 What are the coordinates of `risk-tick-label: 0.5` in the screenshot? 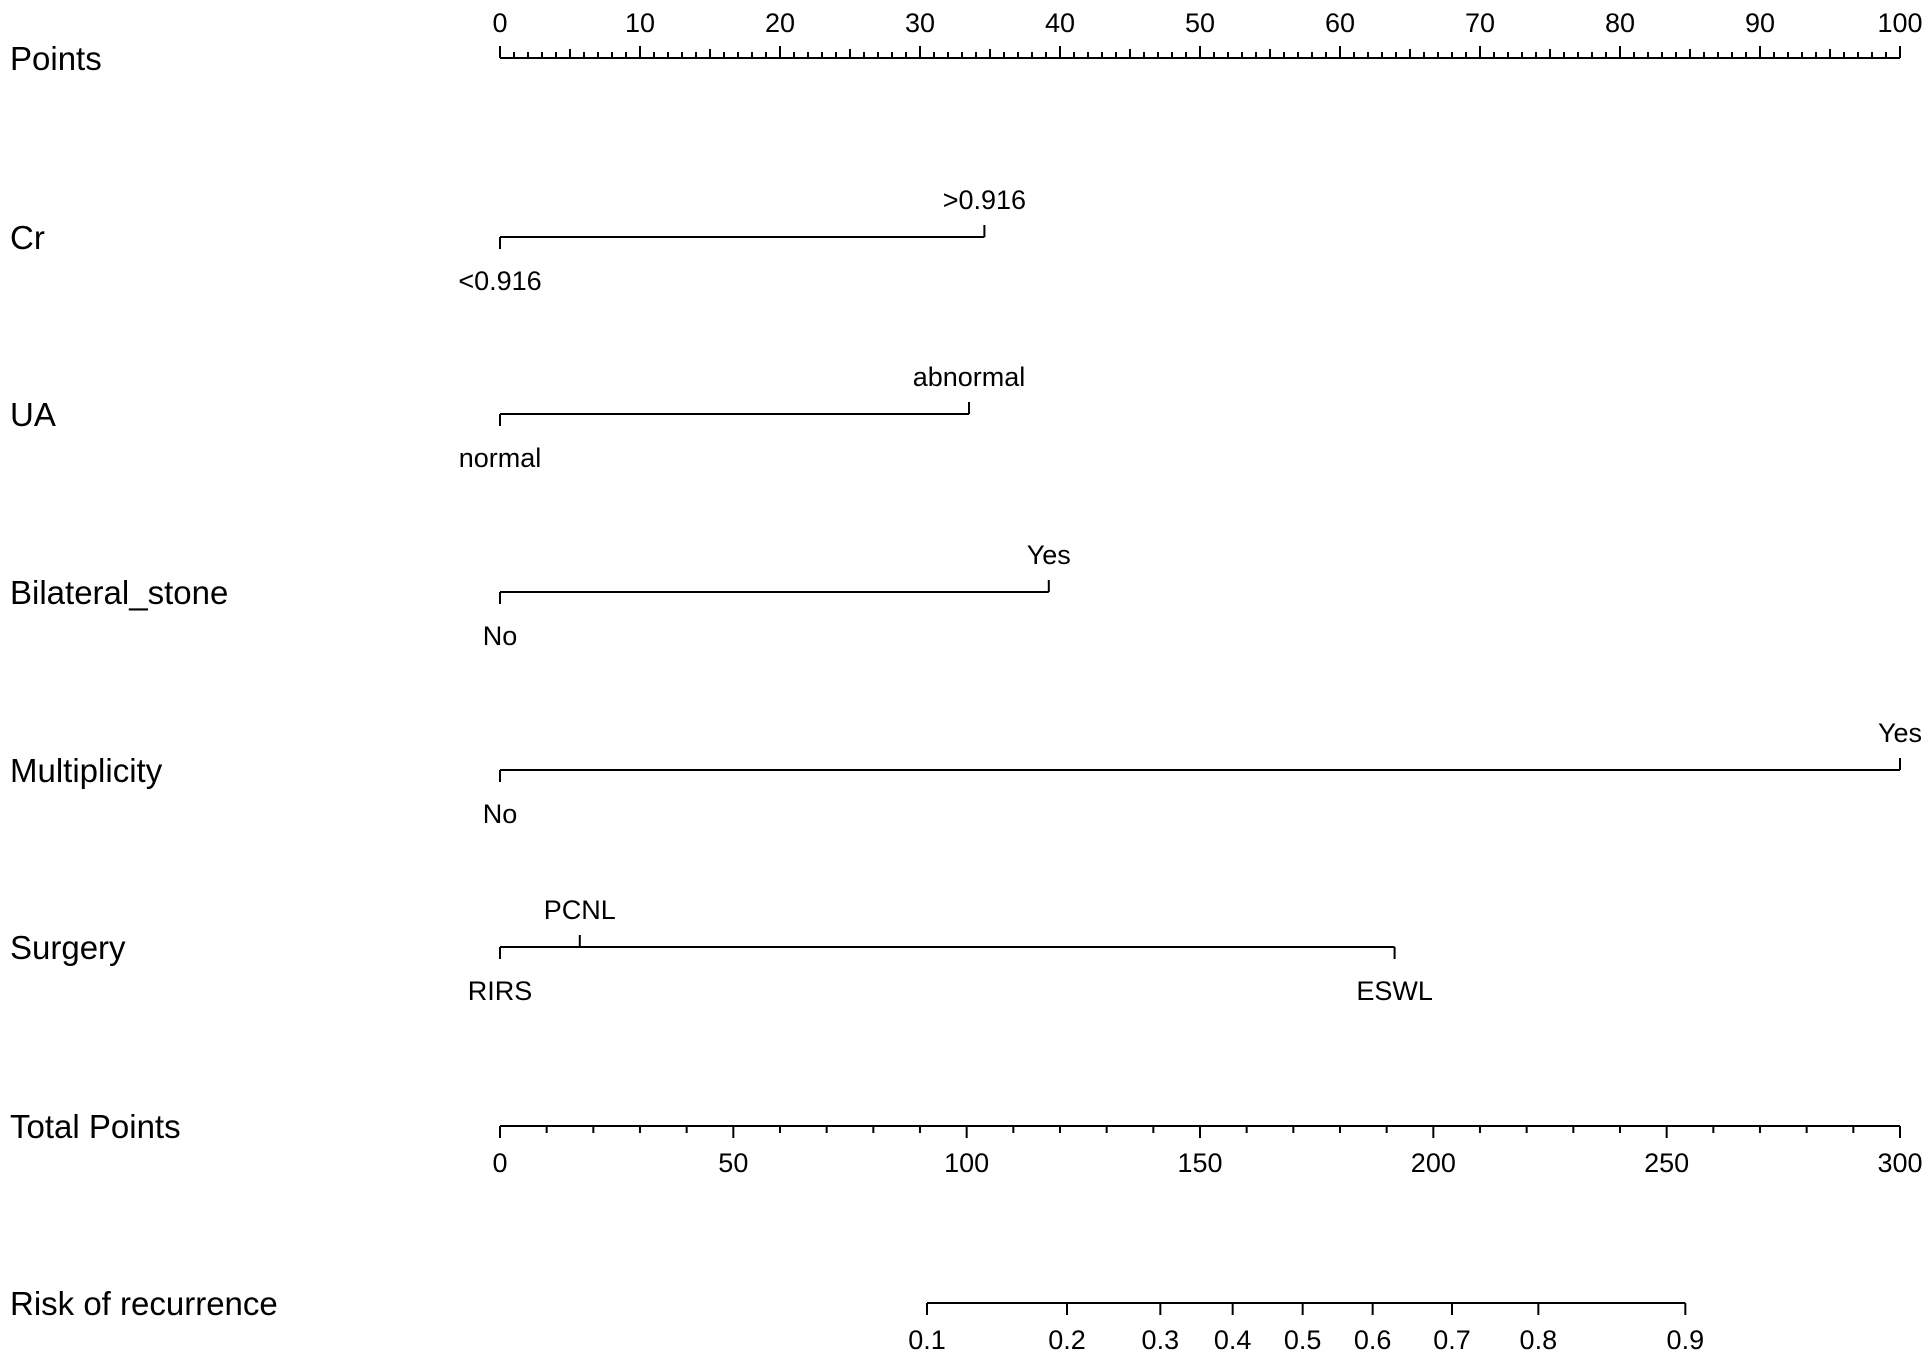 It's located at (1303, 1340).